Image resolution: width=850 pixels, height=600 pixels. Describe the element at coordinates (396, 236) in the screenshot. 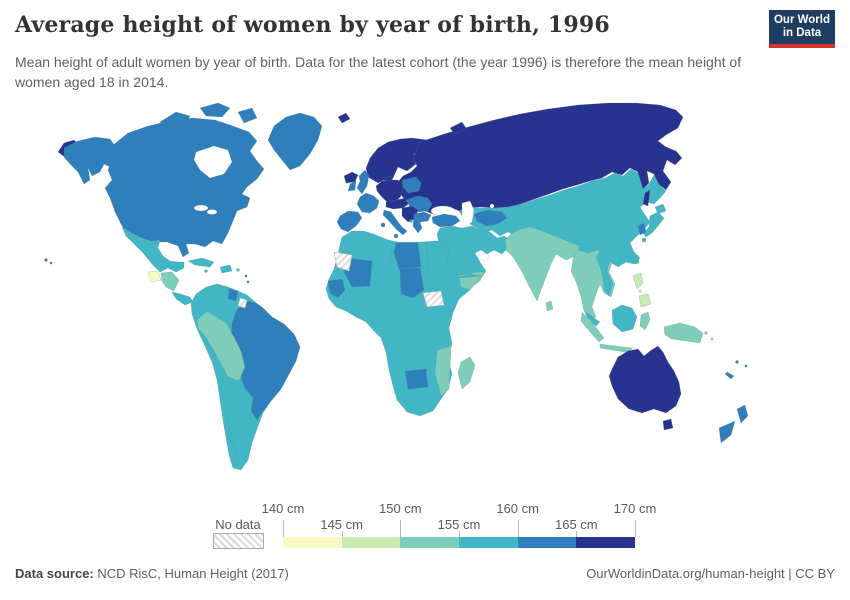

I see `region-sicily` at that location.